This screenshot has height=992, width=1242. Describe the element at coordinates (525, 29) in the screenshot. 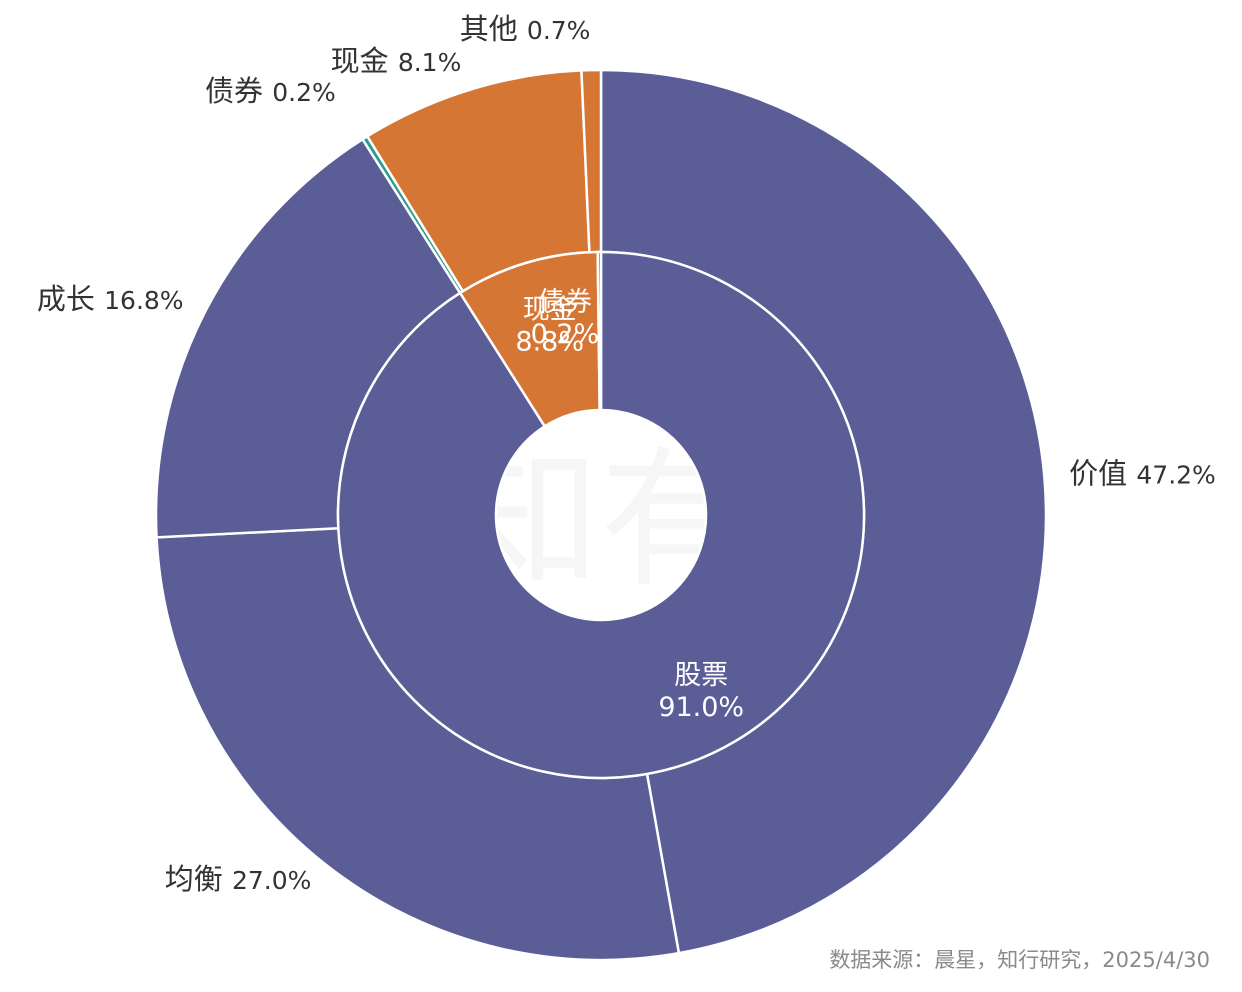

I see `outer-label-5: 其他 0.7%` at that location.